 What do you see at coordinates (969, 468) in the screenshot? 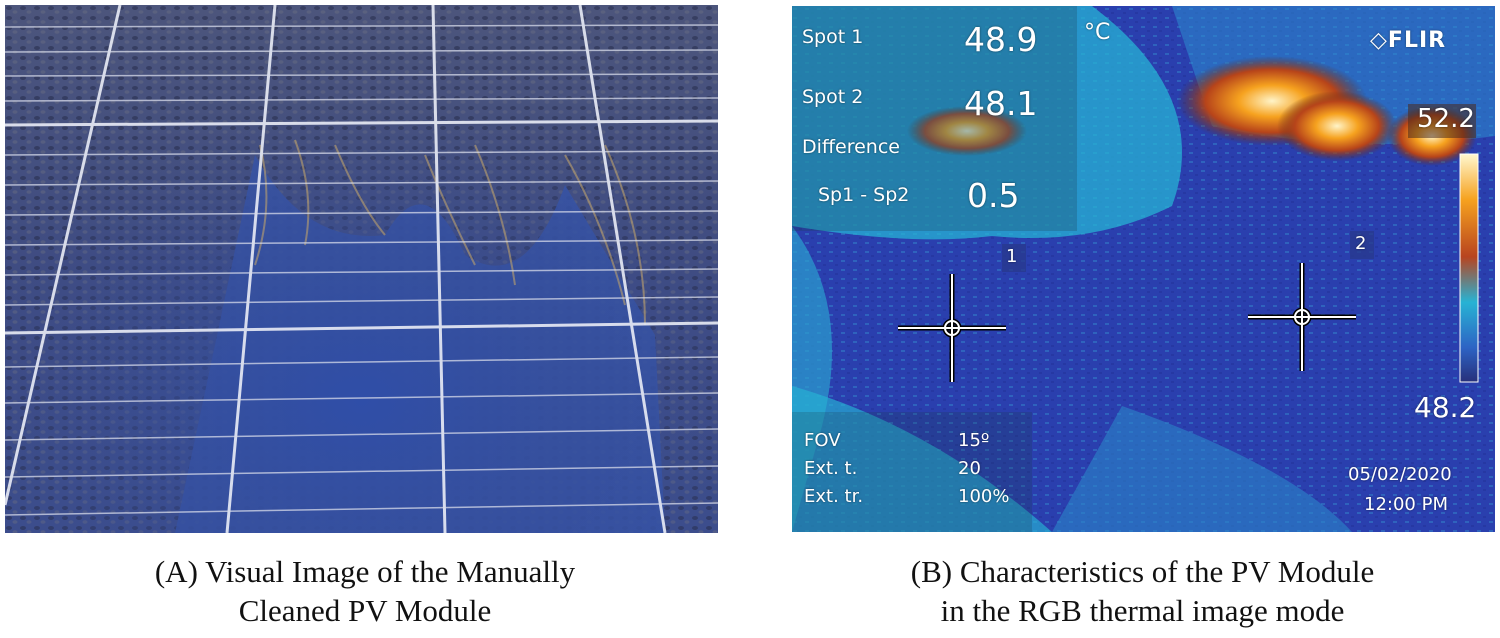
I see `ext-t-value: 20` at bounding box center [969, 468].